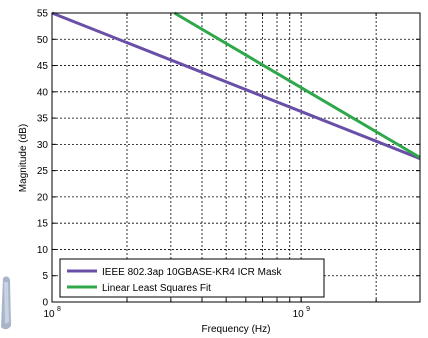 Image resolution: width=428 pixels, height=338 pixels. I want to click on y-tick-label: 15, so click(43, 224).